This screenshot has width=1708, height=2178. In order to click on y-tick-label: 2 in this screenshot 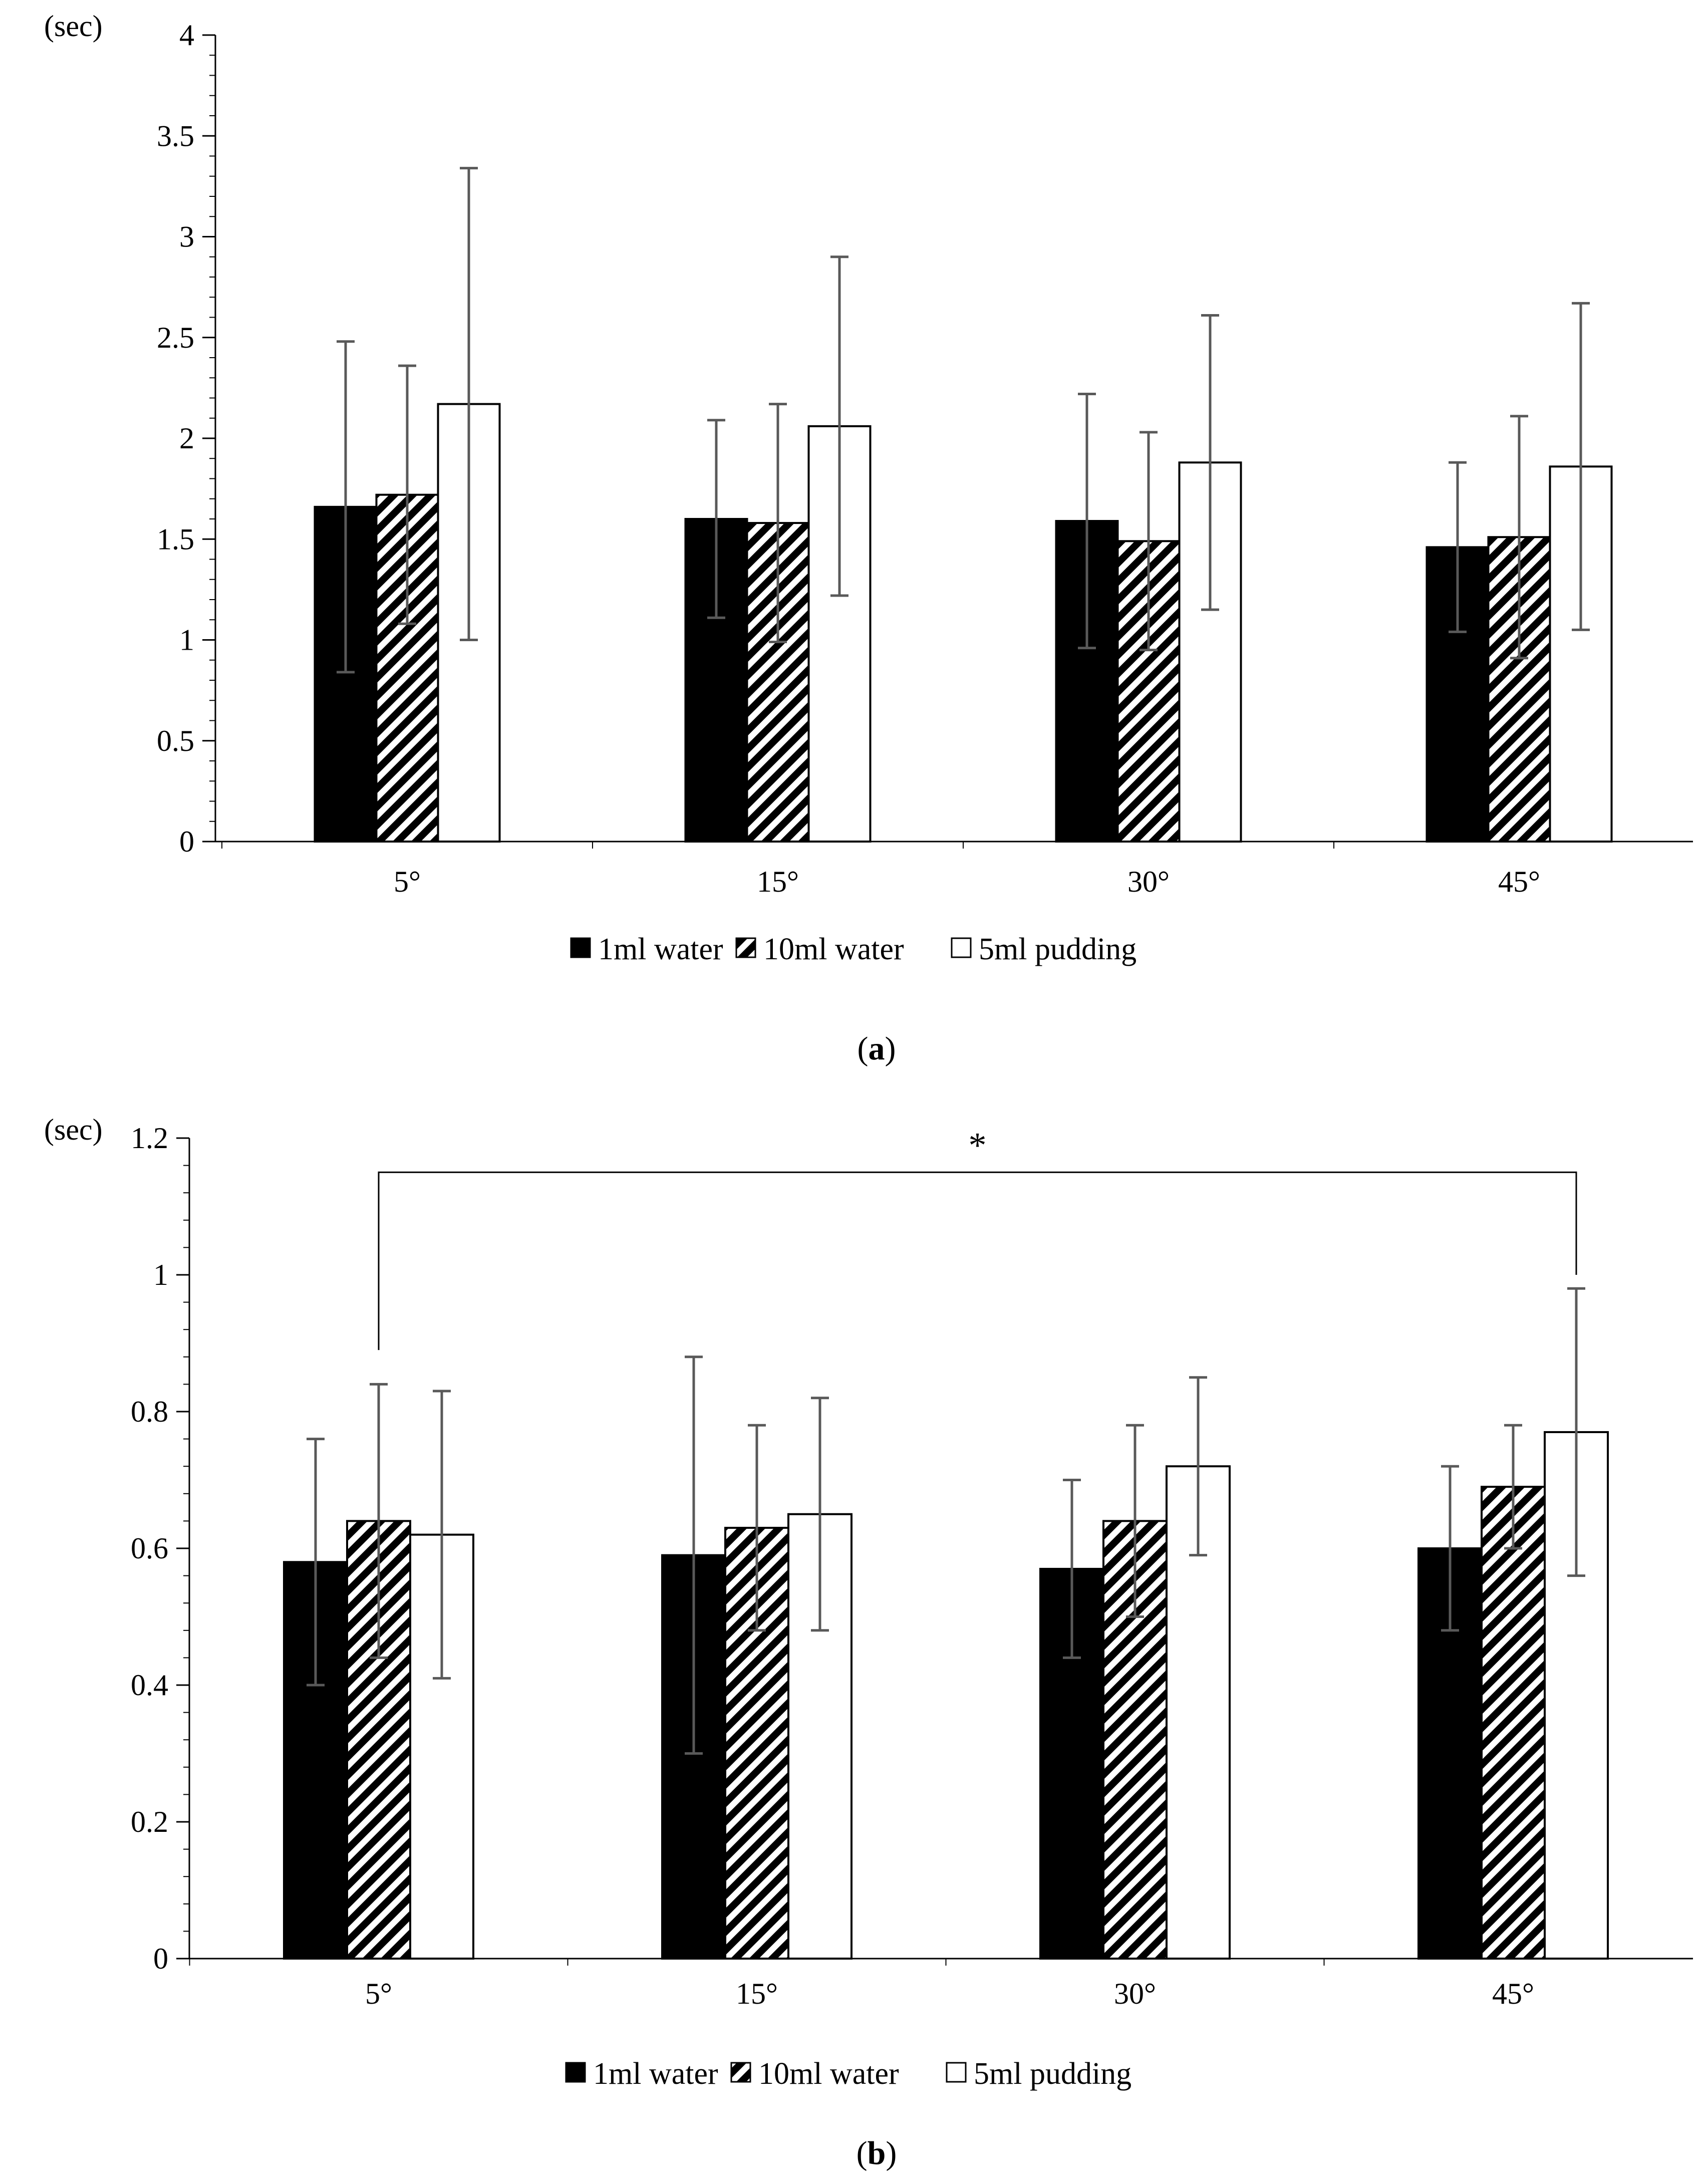, I will do `click(186, 438)`.